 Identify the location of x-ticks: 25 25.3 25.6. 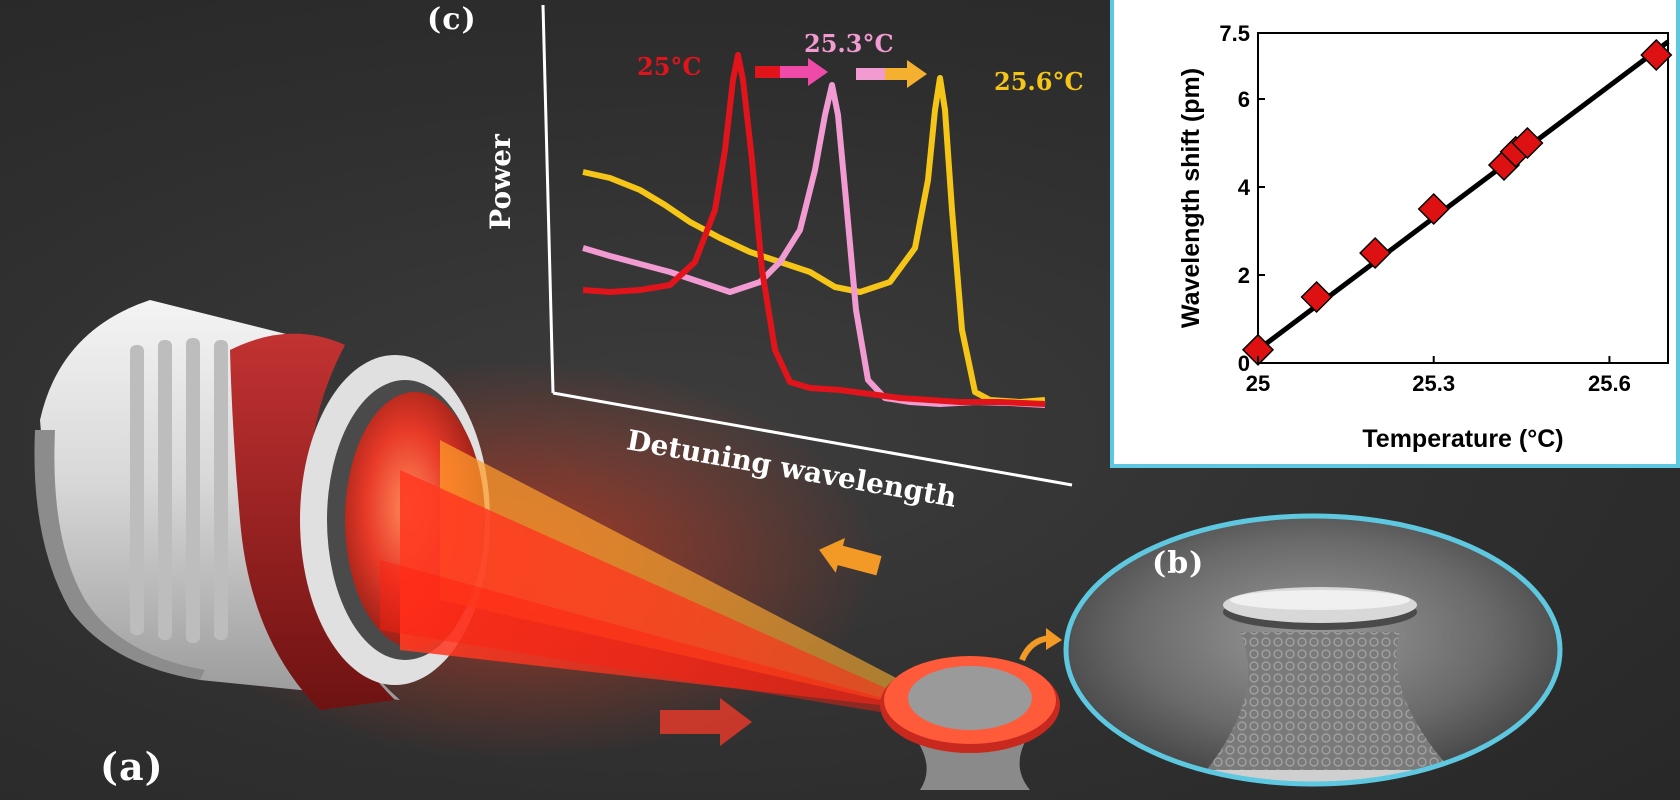
(1438, 376).